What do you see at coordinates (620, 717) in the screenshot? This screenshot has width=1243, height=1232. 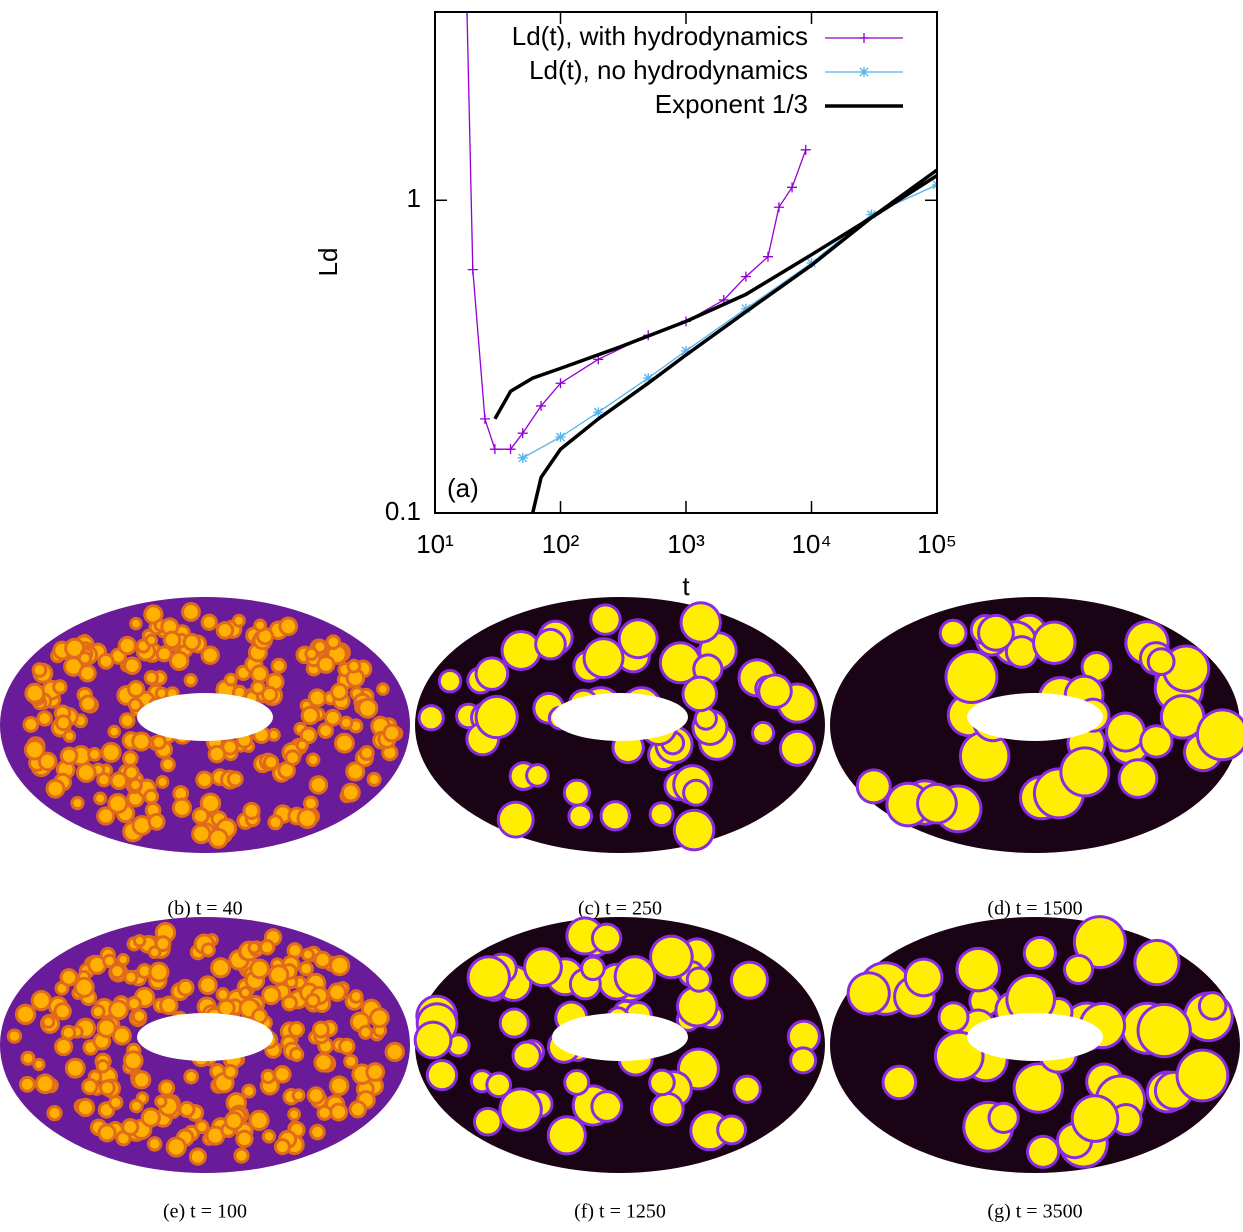 I see `torus-hole` at bounding box center [620, 717].